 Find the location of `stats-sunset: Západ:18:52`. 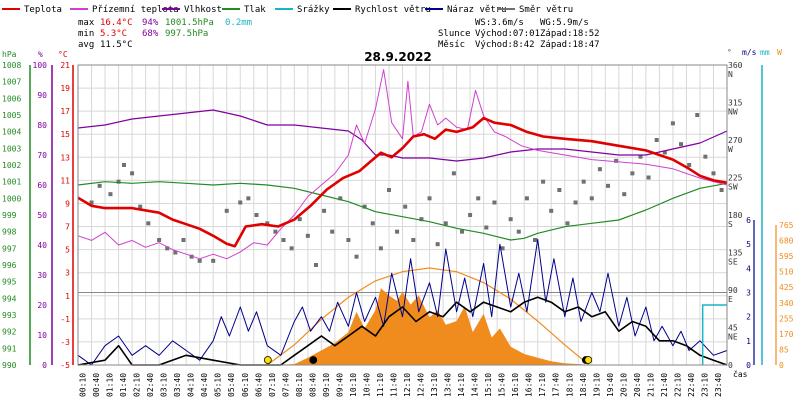

stats-sunset: Západ:18:52 is located at coordinates (570, 34).